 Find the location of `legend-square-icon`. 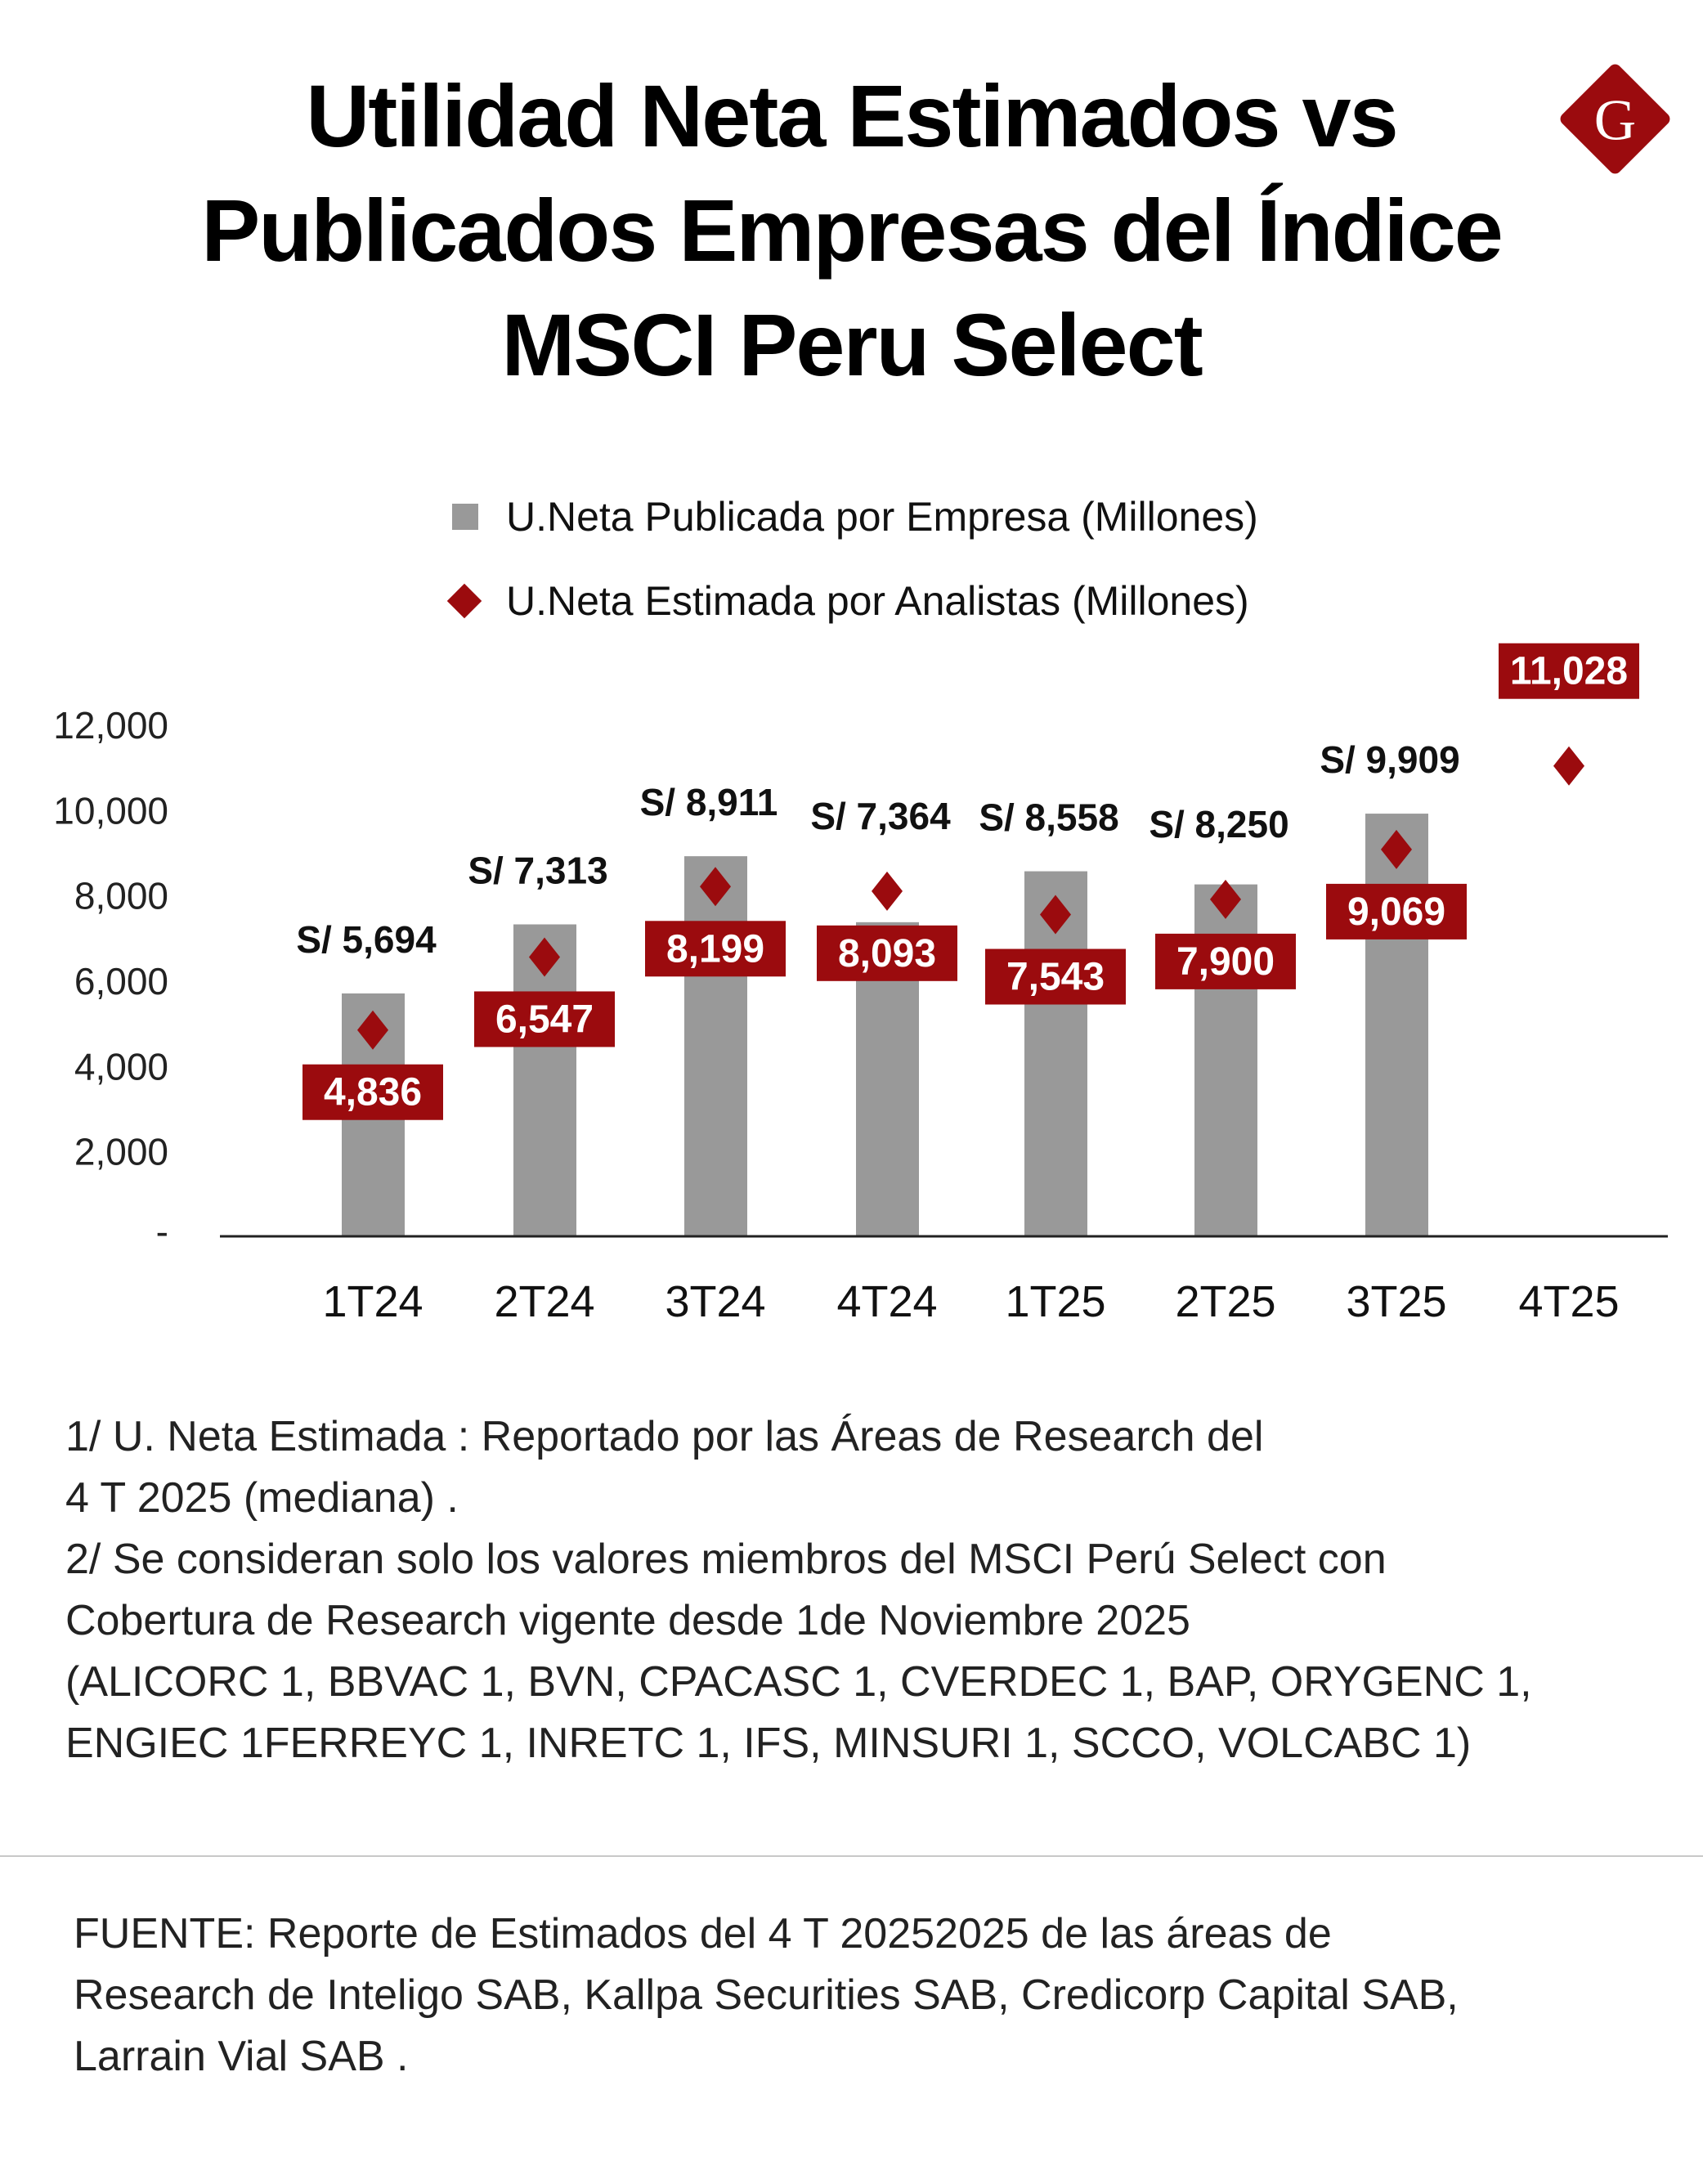

legend-square-icon is located at coordinates (465, 517).